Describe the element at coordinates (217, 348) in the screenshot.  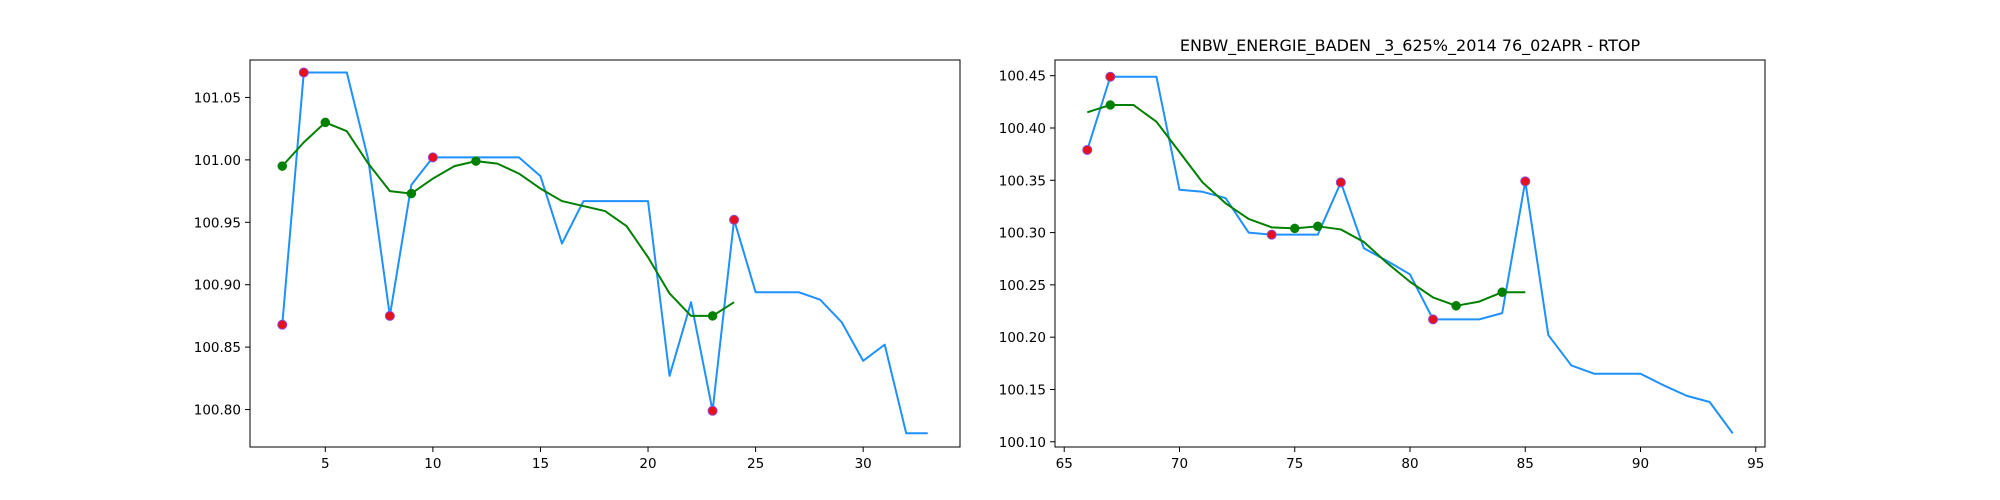
I see `y-tick-label: 100.85` at that location.